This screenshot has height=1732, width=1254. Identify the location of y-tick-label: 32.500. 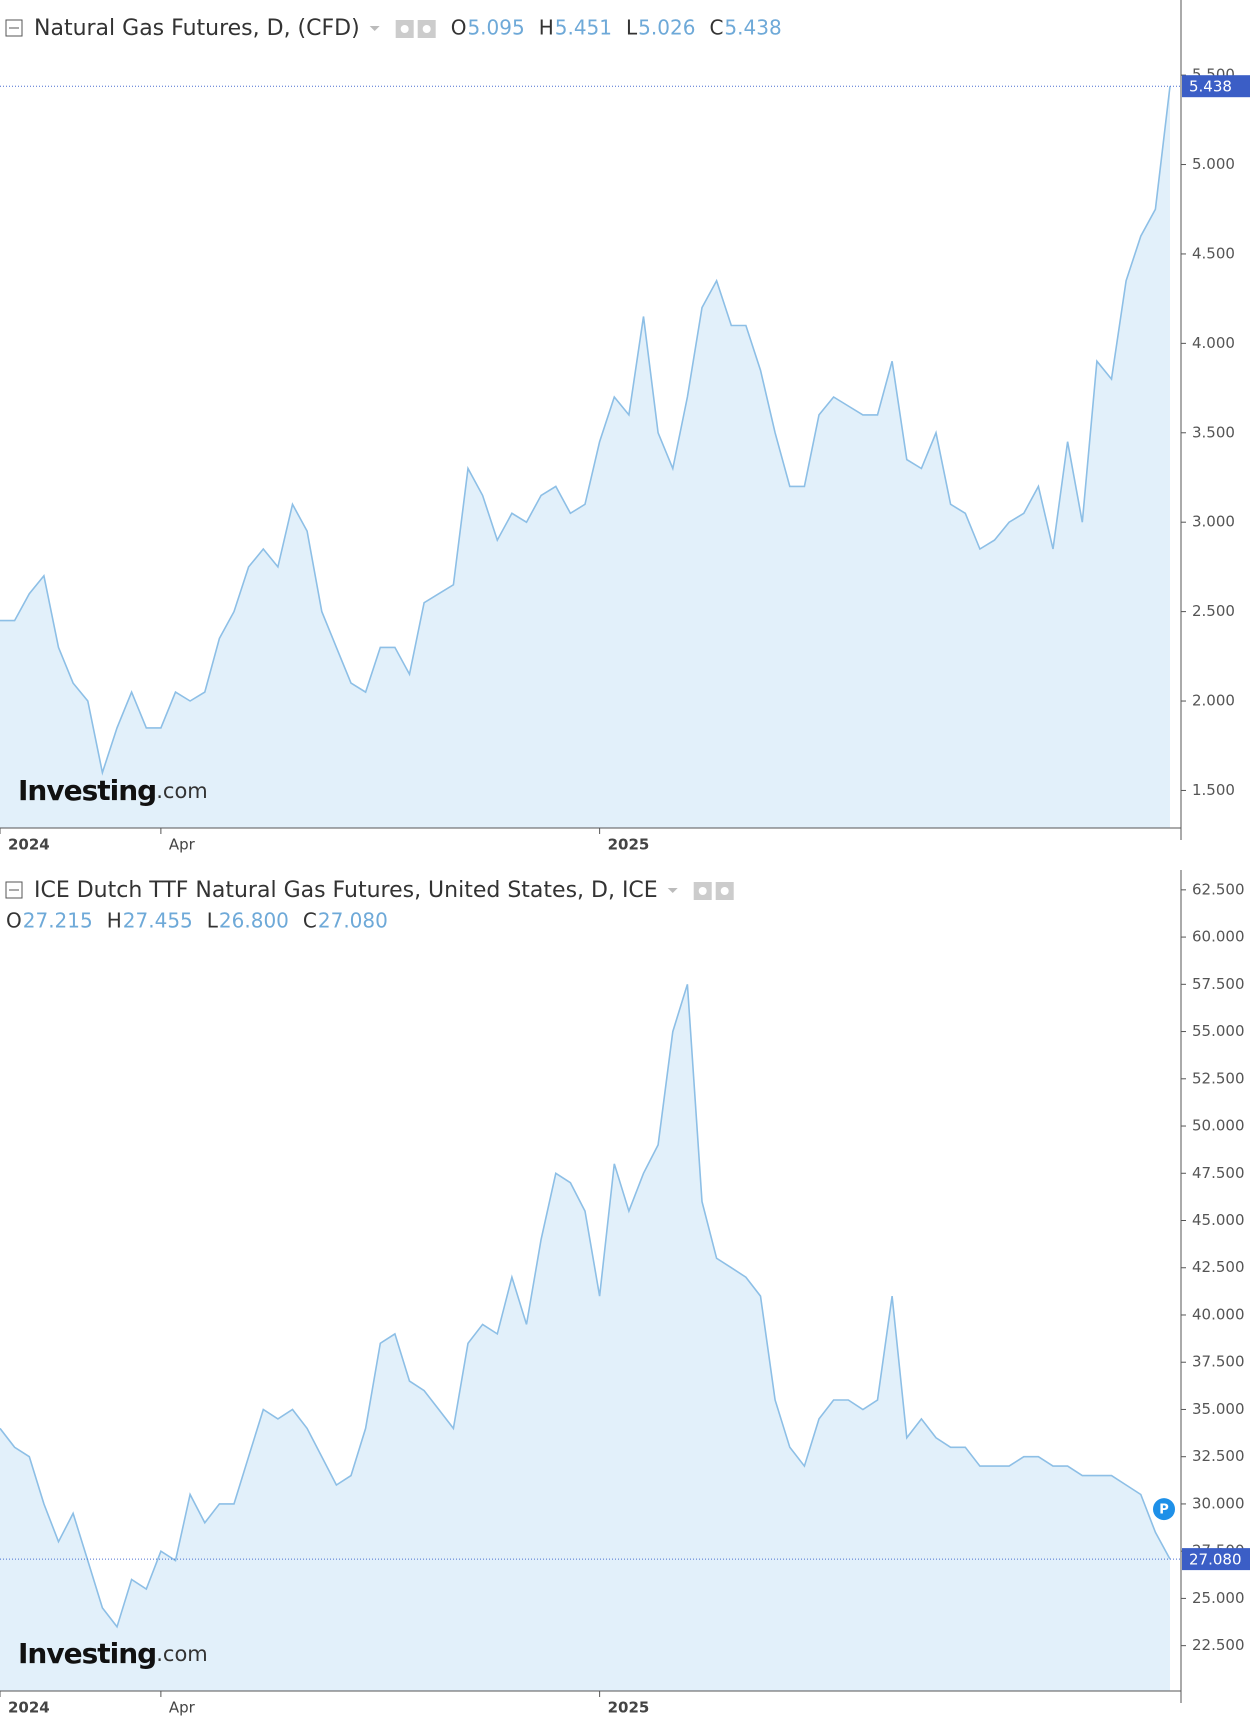
(1218, 1456).